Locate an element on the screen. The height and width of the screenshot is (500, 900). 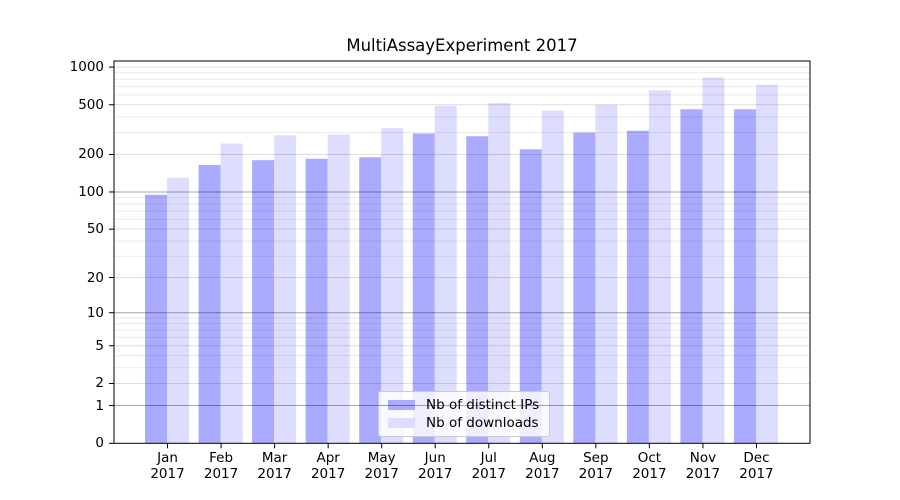
legend-row-distinct-ips: Nb of distinct IPs is located at coordinates (464, 405).